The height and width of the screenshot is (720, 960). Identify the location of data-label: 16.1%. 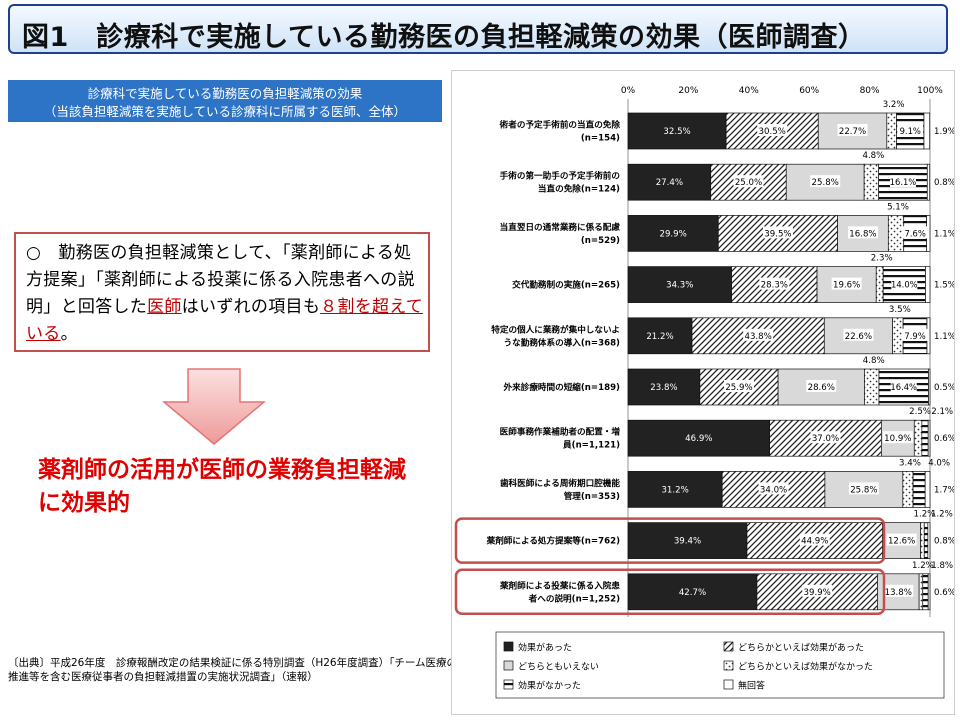
(903, 182).